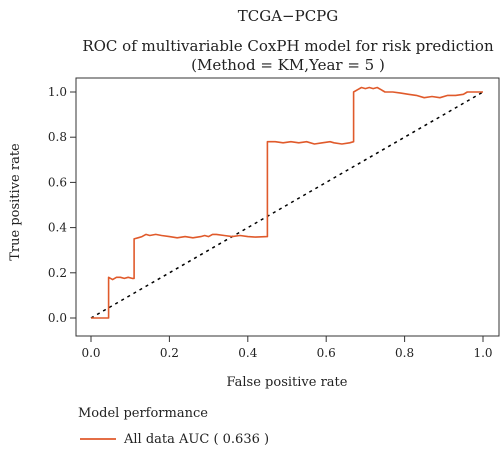 This screenshot has width=500, height=452. Describe the element at coordinates (62, 205) in the screenshot. I see `y-axis-ticks: 0.0 0.2 0.4 0.6 0.8 1.0` at that location.